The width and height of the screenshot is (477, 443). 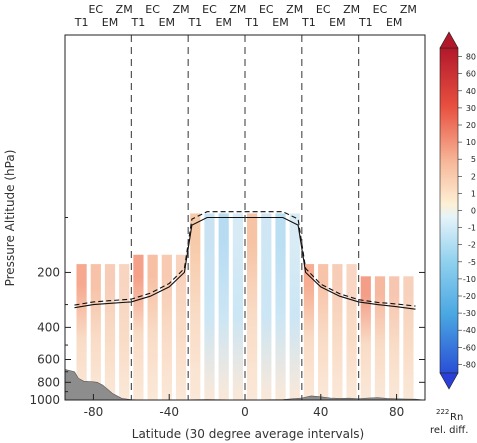 What do you see at coordinates (169, 412) in the screenshot?
I see `x-tick-label: -40` at bounding box center [169, 412].